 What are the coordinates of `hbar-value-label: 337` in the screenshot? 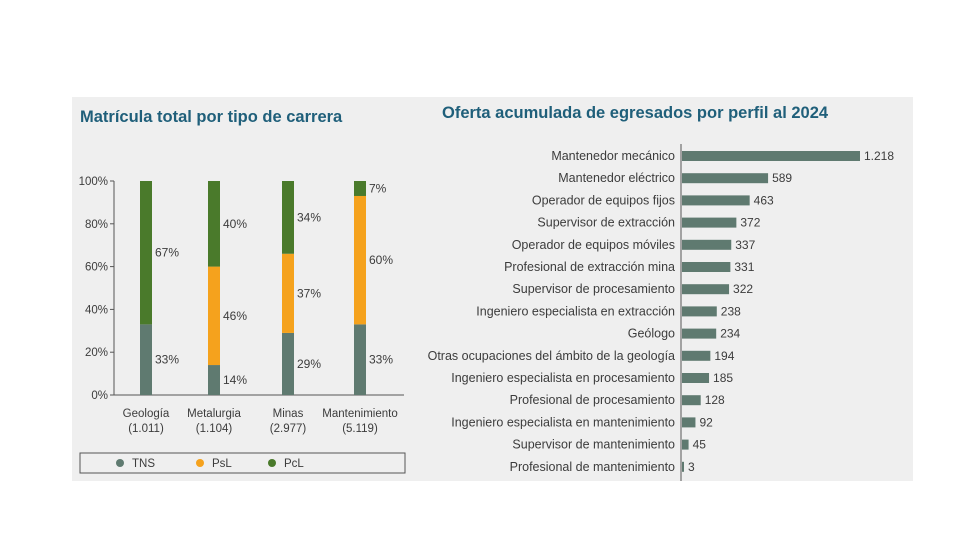 It's located at (745, 245).